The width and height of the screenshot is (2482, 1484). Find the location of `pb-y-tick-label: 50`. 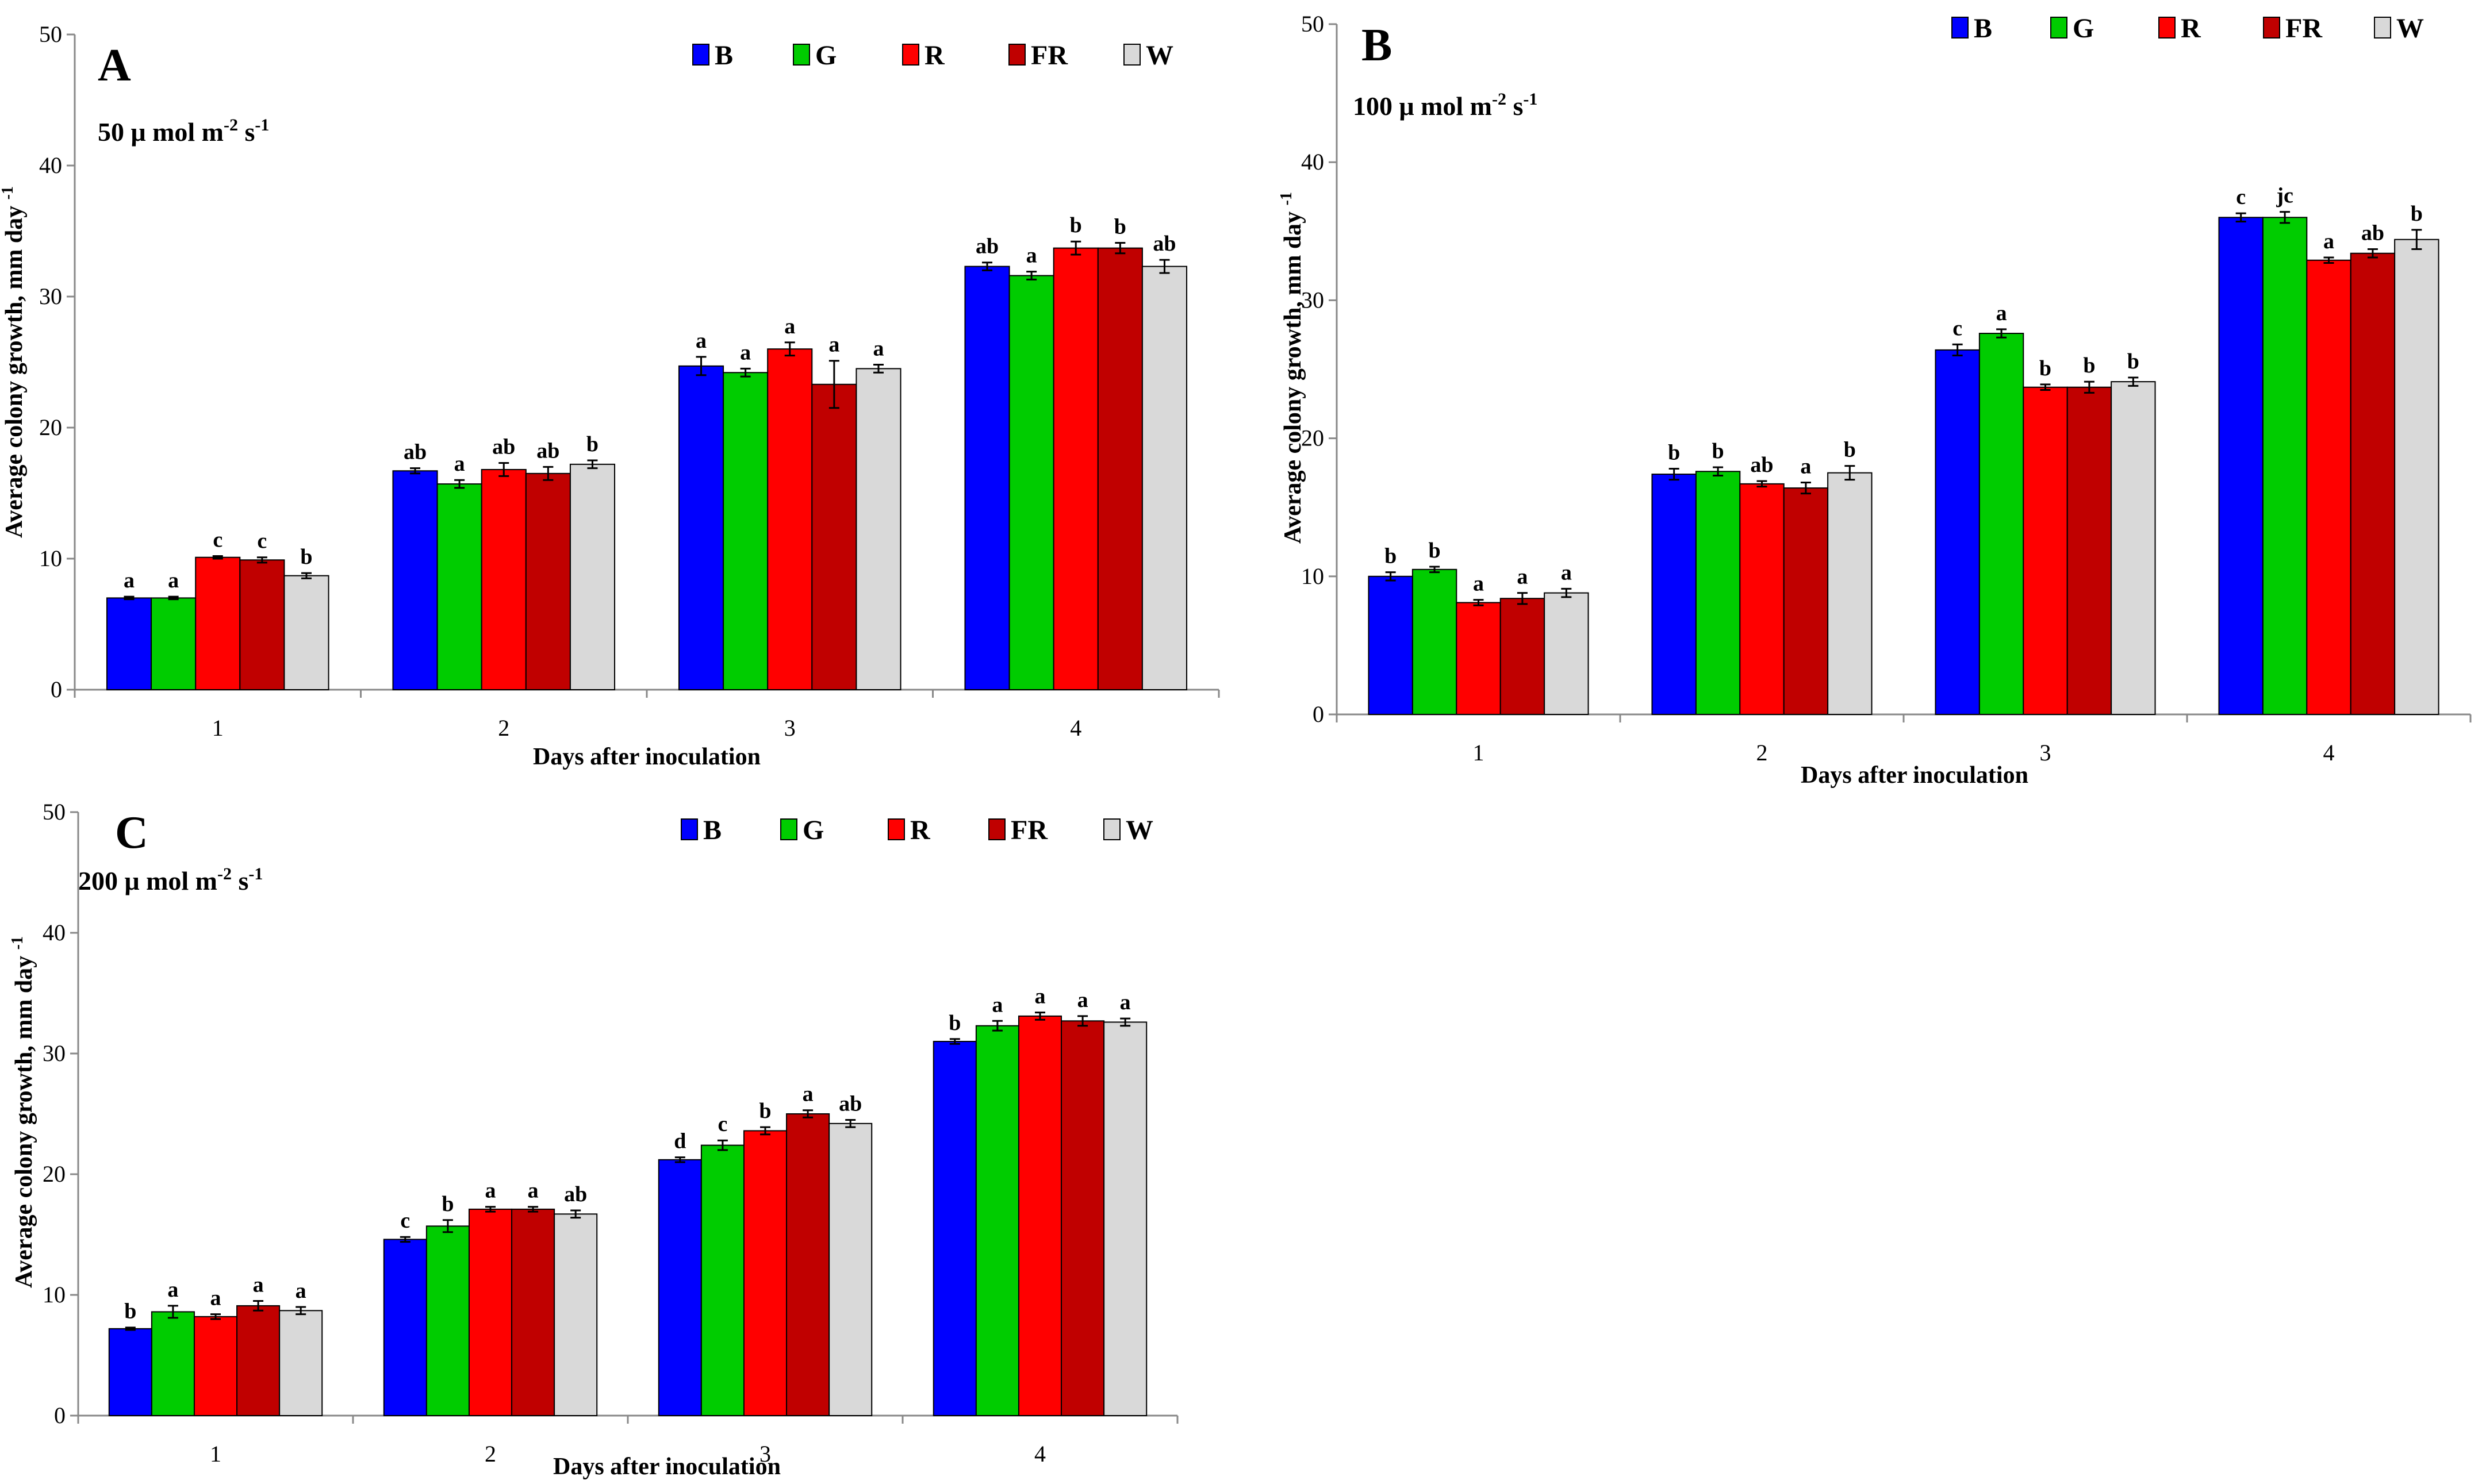

pb-y-tick-label: 50 is located at coordinates (1312, 24).